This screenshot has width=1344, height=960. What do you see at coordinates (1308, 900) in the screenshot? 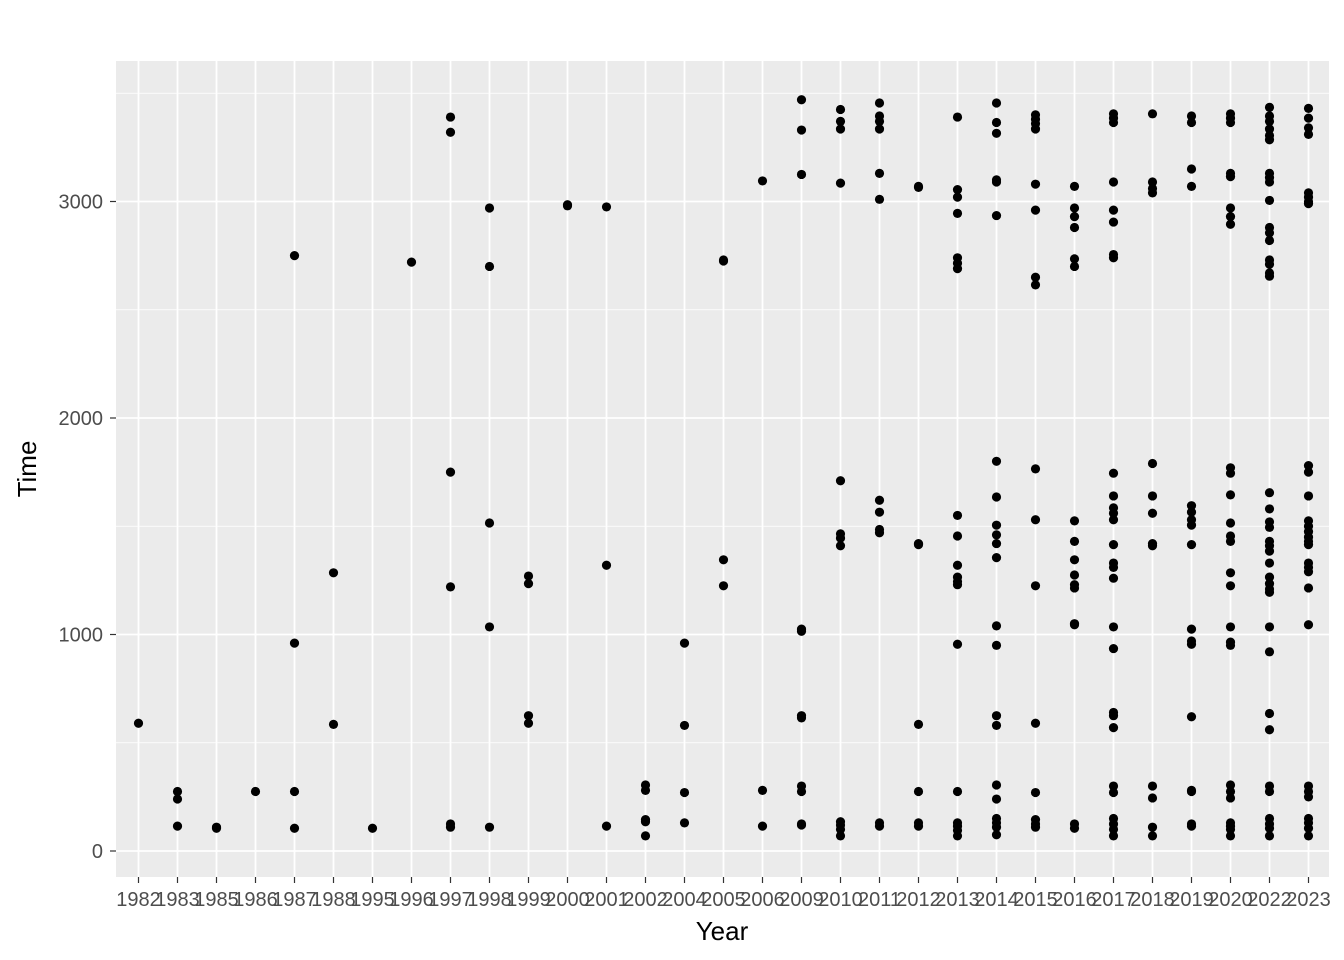
I see `x-tick-label: 2023` at bounding box center [1308, 900].